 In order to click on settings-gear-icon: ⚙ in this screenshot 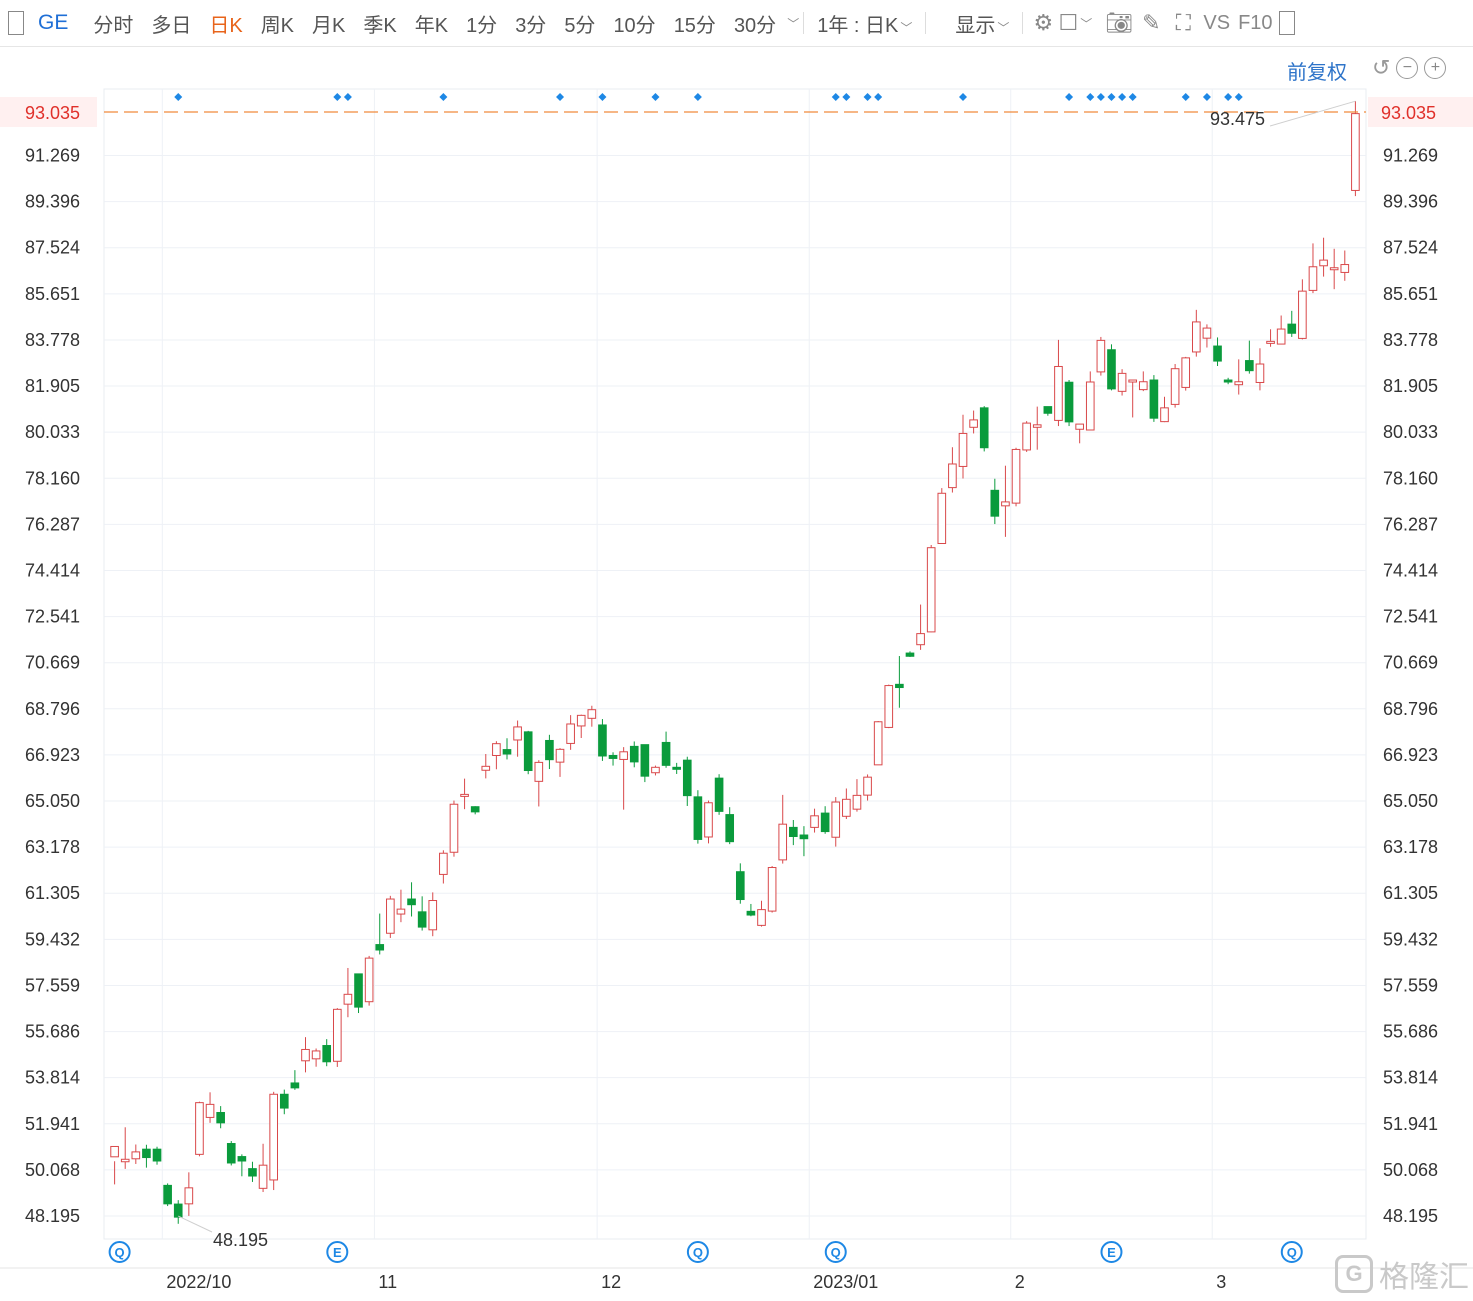, I will do `click(1043, 22)`.